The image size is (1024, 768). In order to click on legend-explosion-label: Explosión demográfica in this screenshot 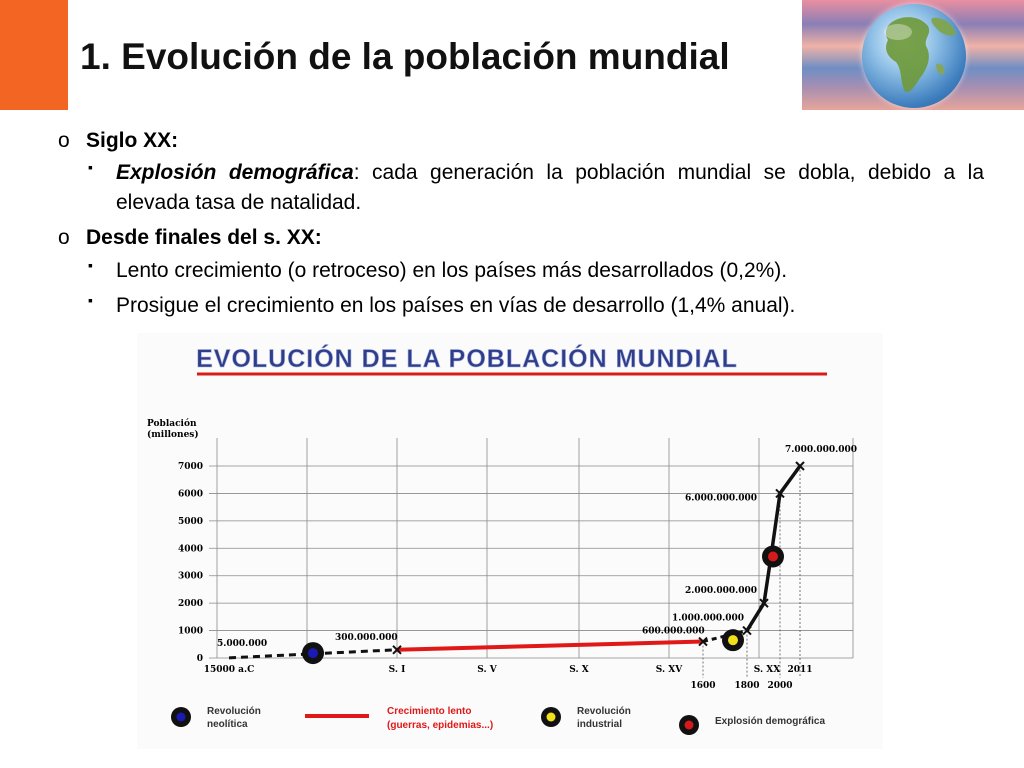, I will do `click(770, 721)`.